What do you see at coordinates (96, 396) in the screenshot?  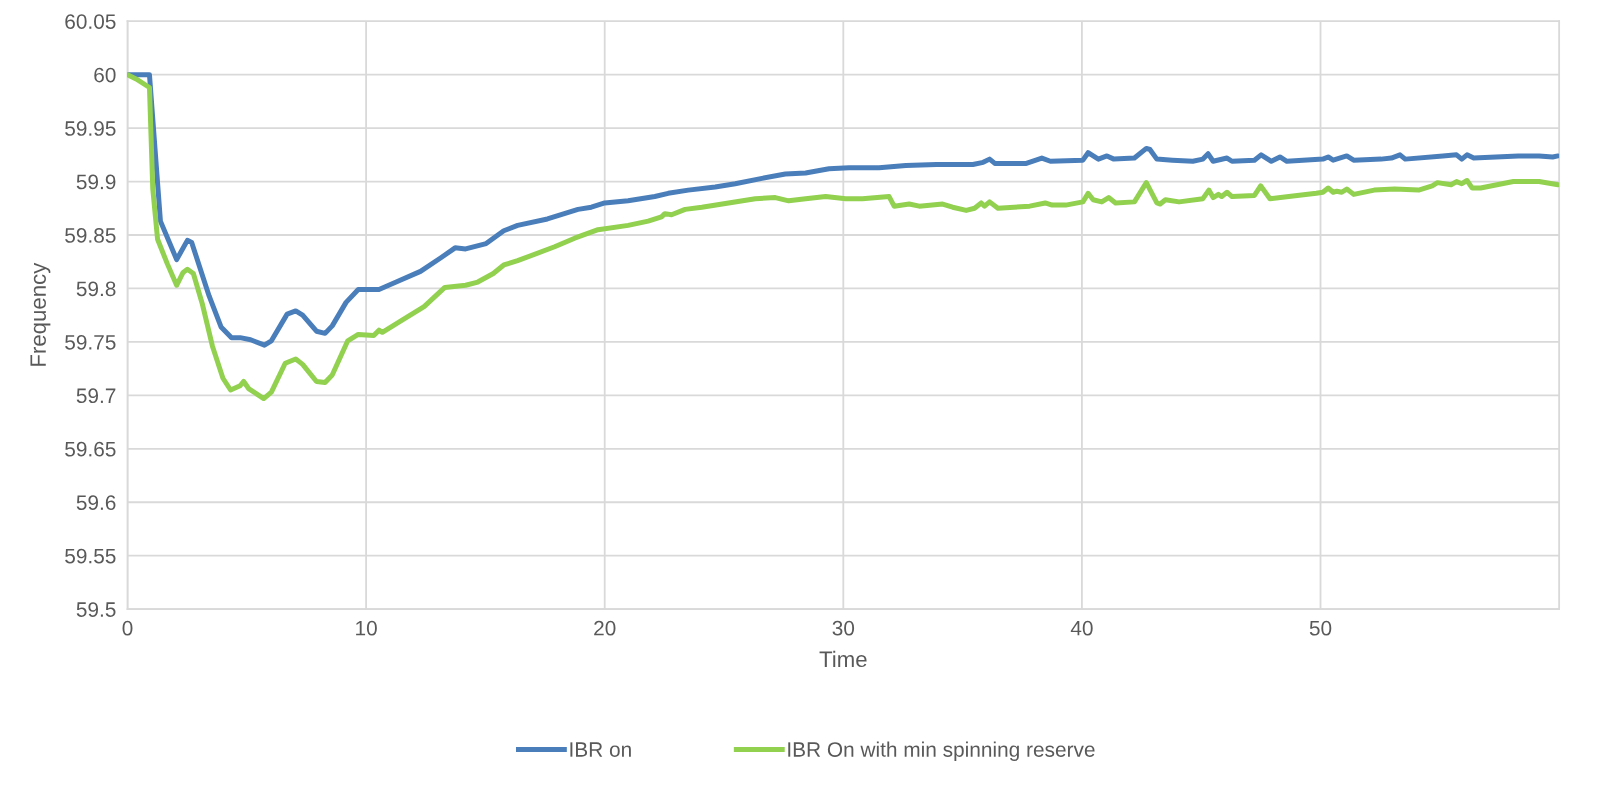 I see `y-tick-label: 59.7` at bounding box center [96, 396].